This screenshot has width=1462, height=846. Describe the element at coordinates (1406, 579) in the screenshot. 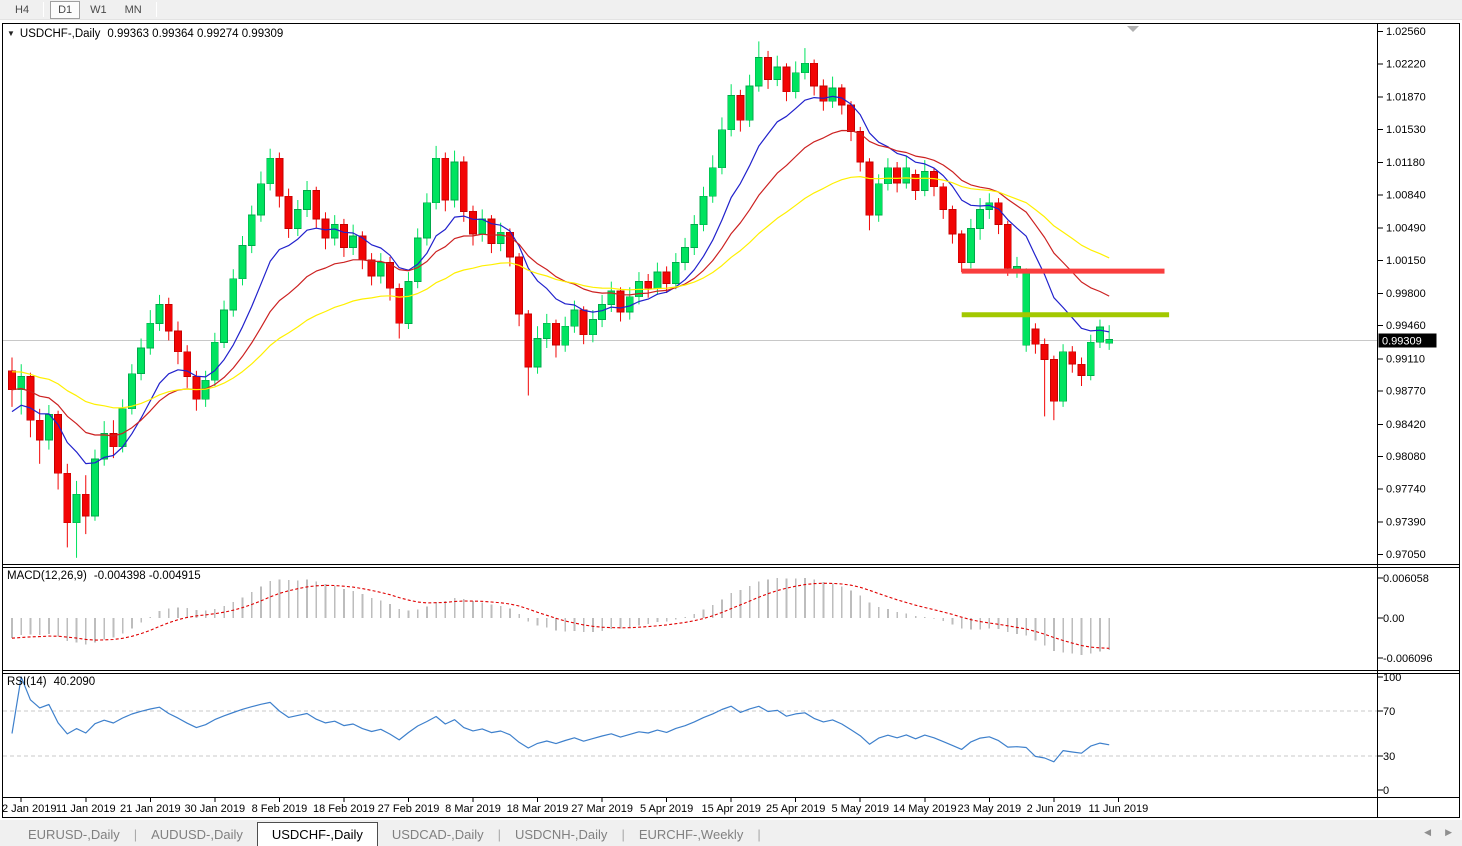

I see `macd-axis-label: 0.006058` at that location.